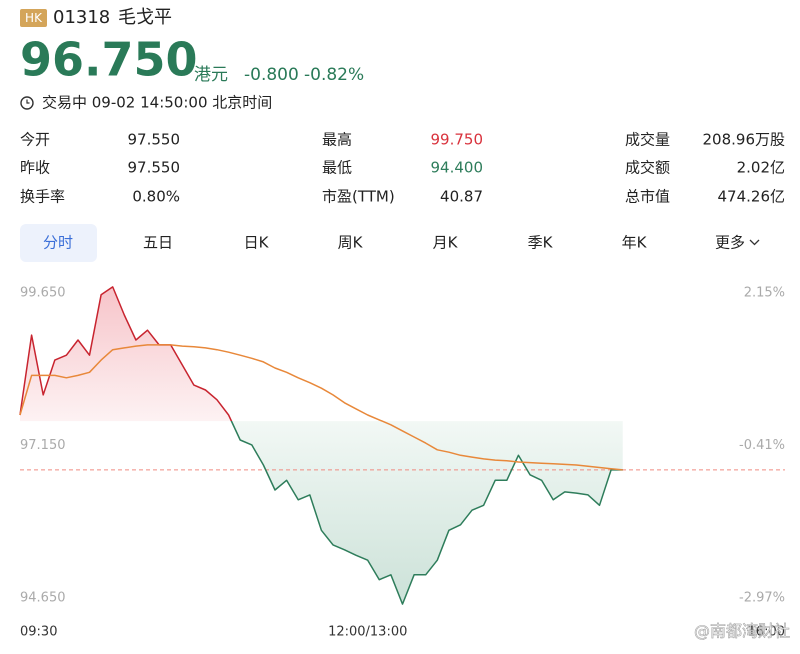 The height and width of the screenshot is (654, 800). I want to click on x-tick-label: 16:00, so click(766, 632).